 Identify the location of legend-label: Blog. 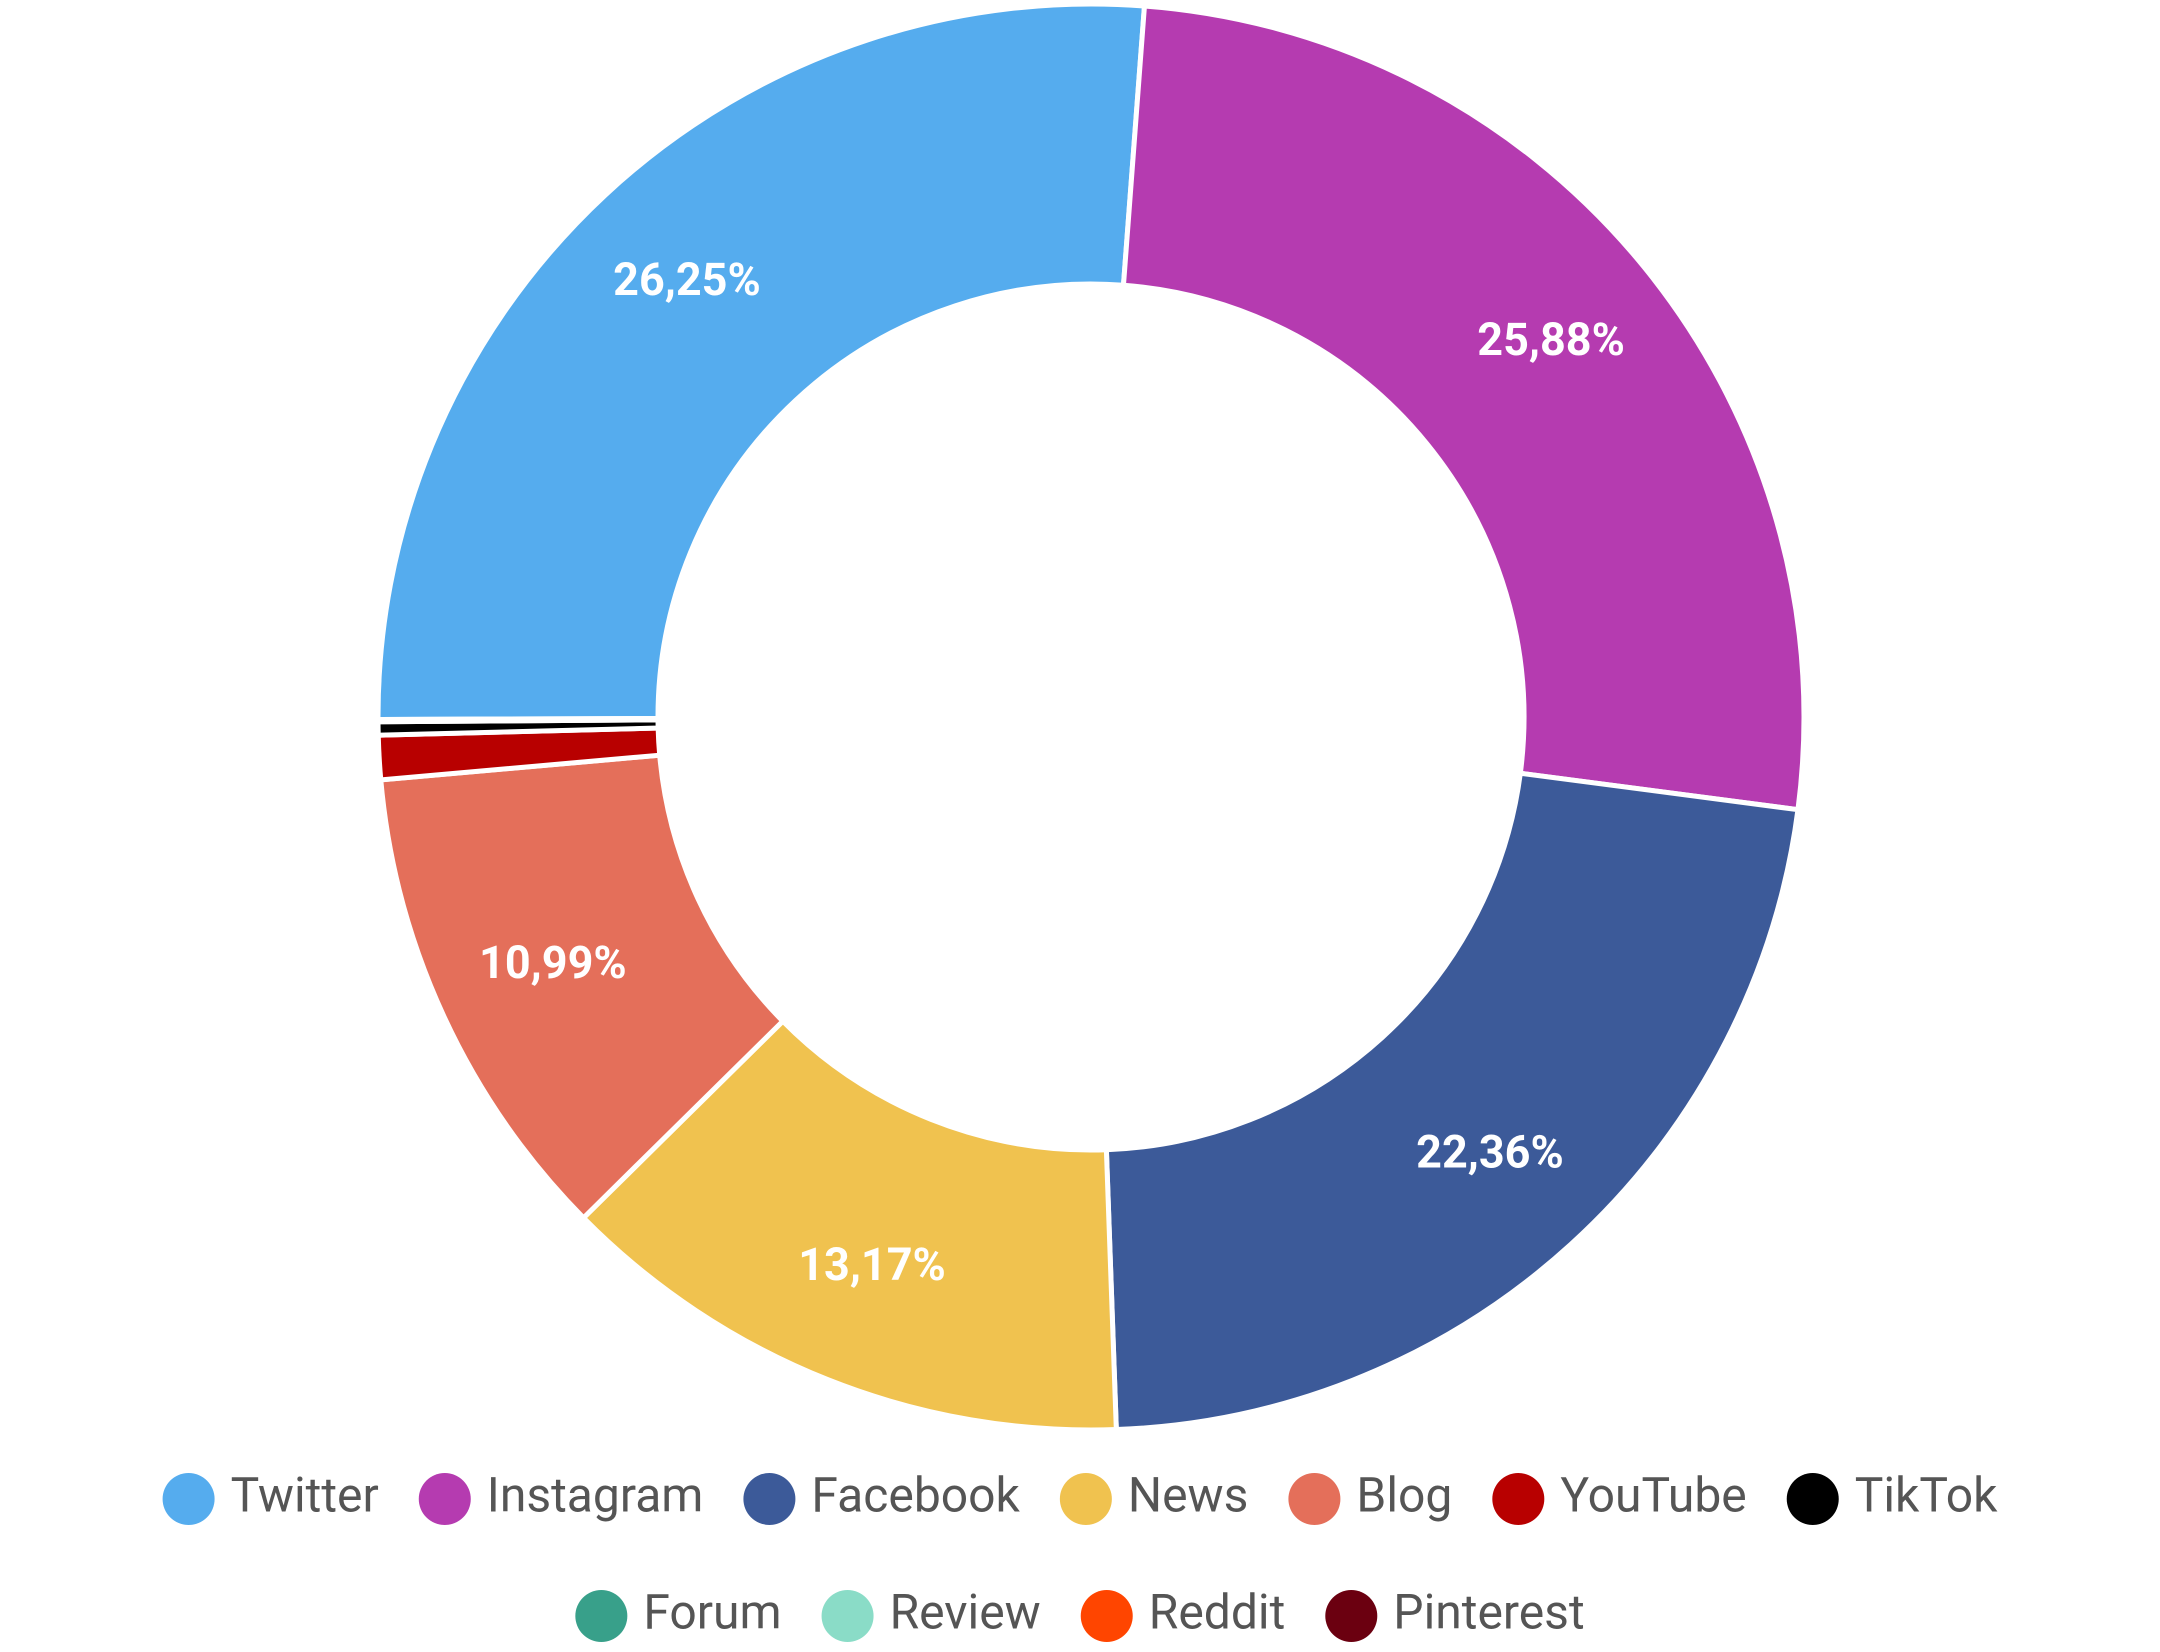
(1404, 1495).